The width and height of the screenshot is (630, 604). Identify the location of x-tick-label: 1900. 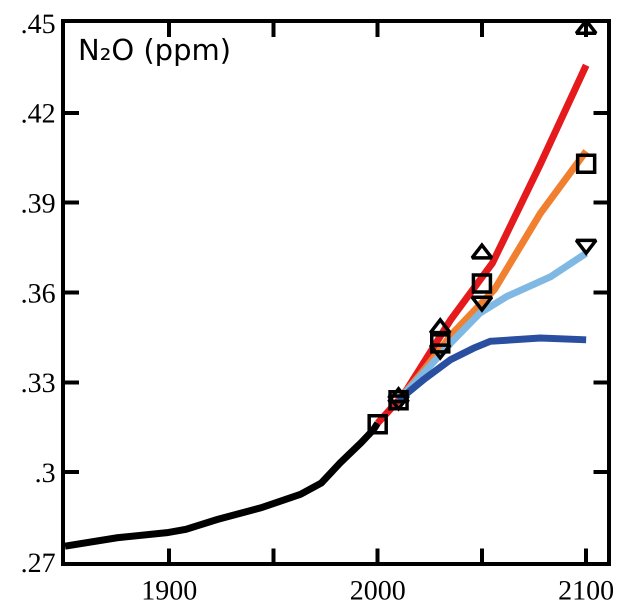
(169, 589).